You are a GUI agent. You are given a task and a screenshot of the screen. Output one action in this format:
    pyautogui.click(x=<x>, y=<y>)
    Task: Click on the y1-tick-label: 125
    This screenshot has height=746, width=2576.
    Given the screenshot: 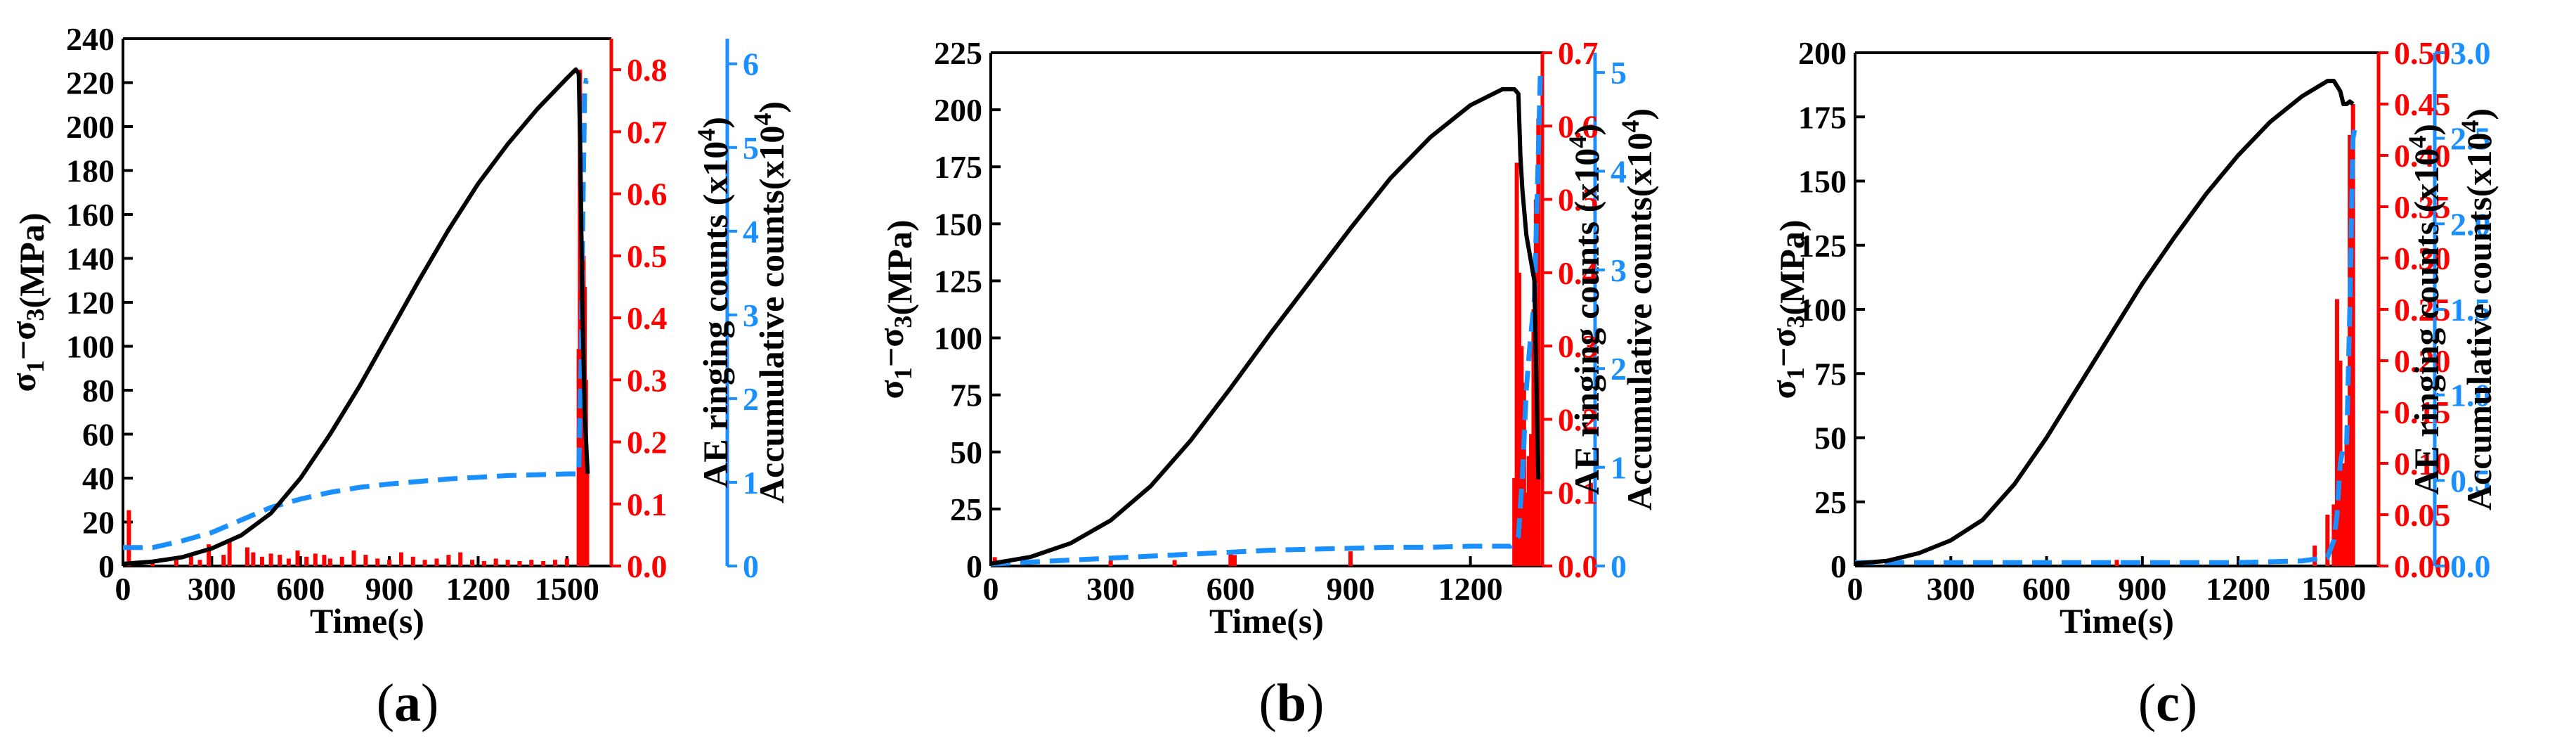 What is the action you would take?
    pyautogui.click(x=958, y=281)
    